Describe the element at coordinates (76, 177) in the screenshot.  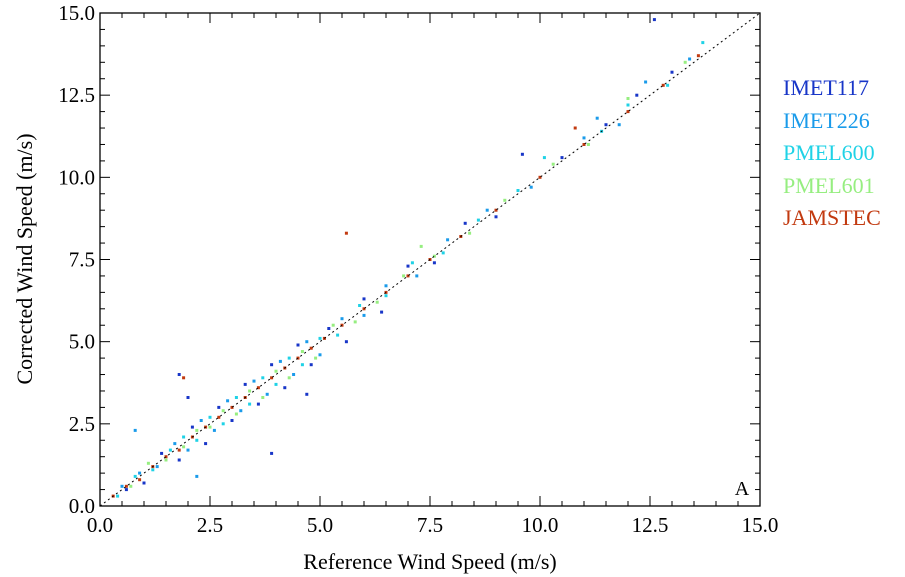
I see `y-tick-label: 10.0` at that location.